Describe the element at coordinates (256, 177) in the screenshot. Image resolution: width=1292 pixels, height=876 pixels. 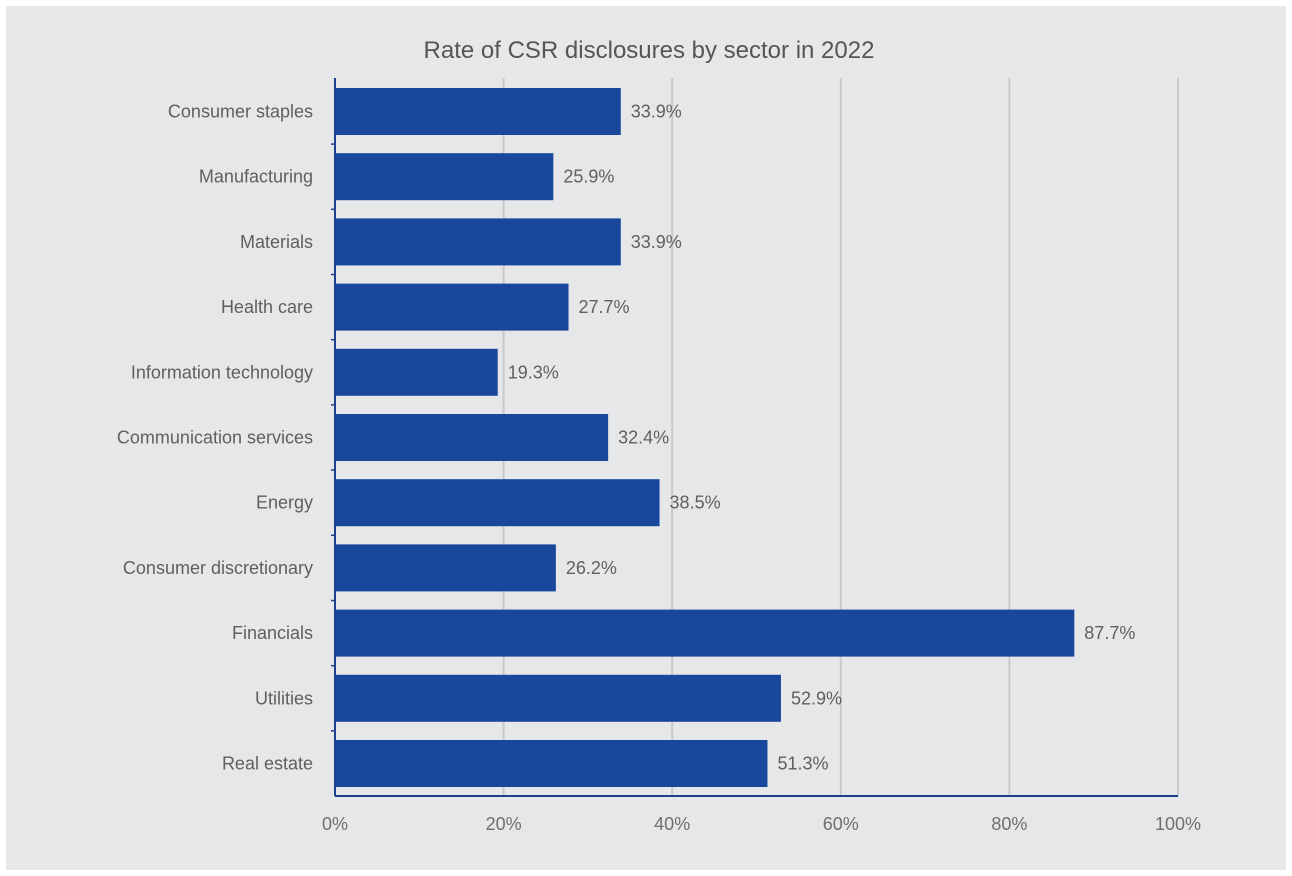
I see `category-label: Manufacturing` at that location.